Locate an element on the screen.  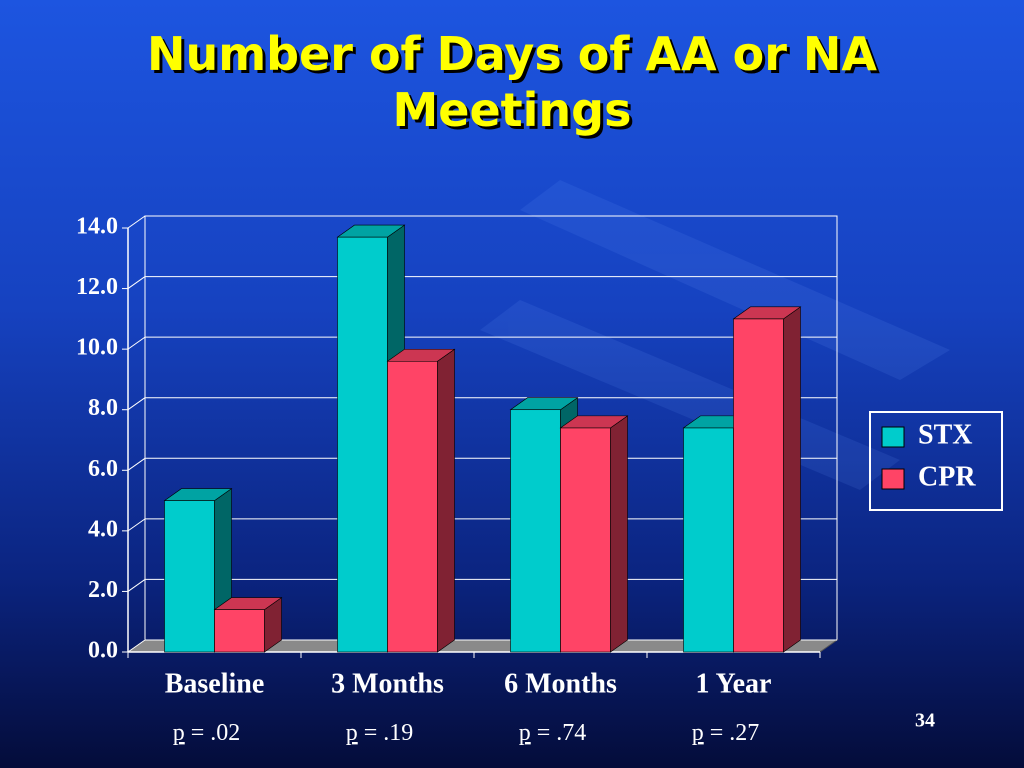
annotation-text: = .27 is located at coordinates (735, 733).